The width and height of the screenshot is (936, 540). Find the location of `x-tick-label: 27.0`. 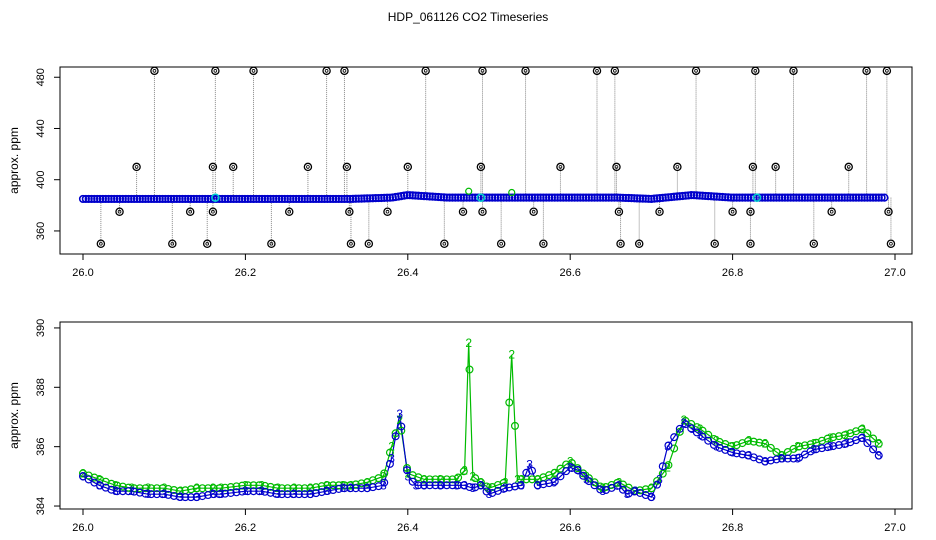

x-tick-label: 27.0 is located at coordinates (894, 528).